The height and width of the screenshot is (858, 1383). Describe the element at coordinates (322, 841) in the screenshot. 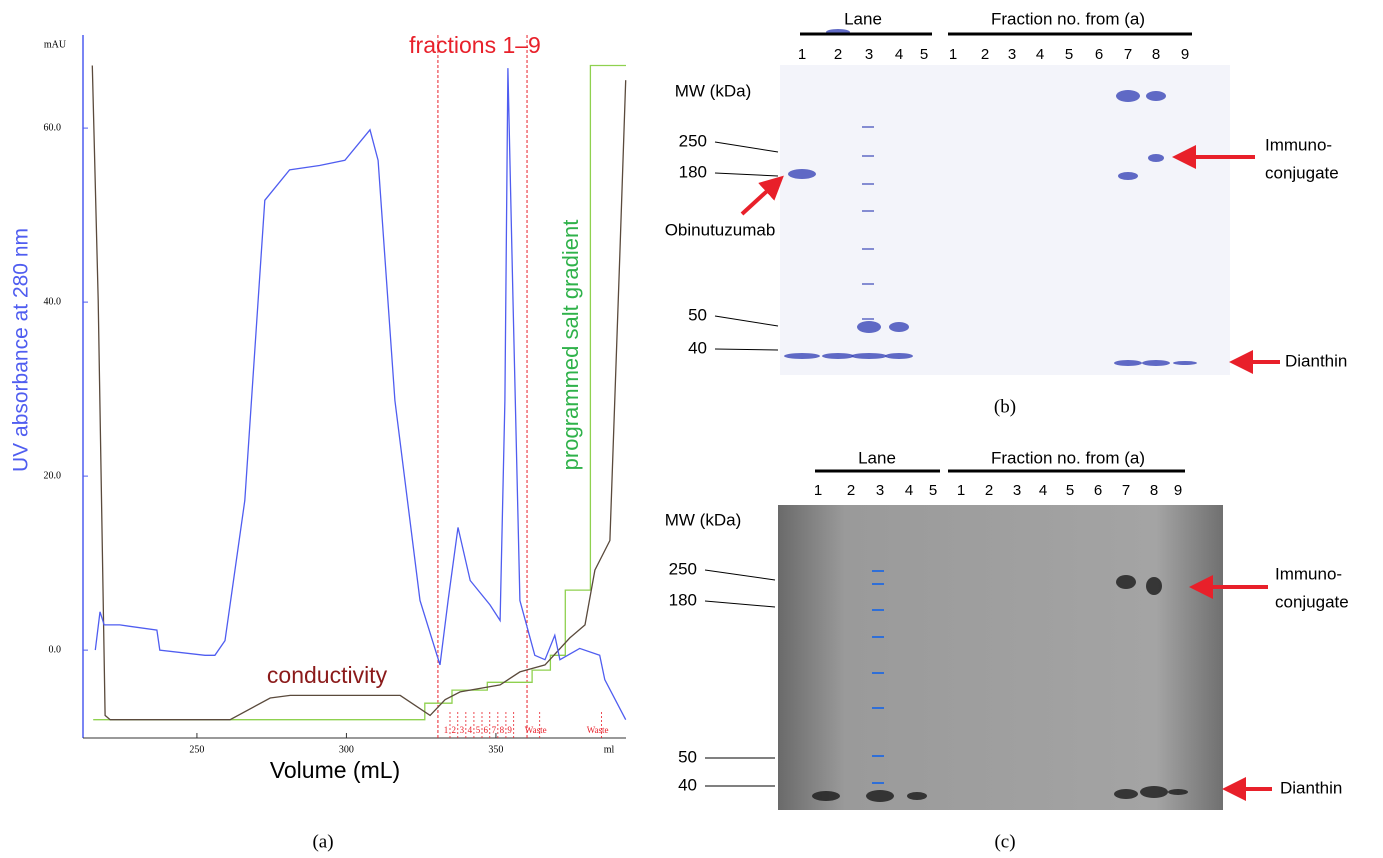

I see `panel-label: (a)` at that location.